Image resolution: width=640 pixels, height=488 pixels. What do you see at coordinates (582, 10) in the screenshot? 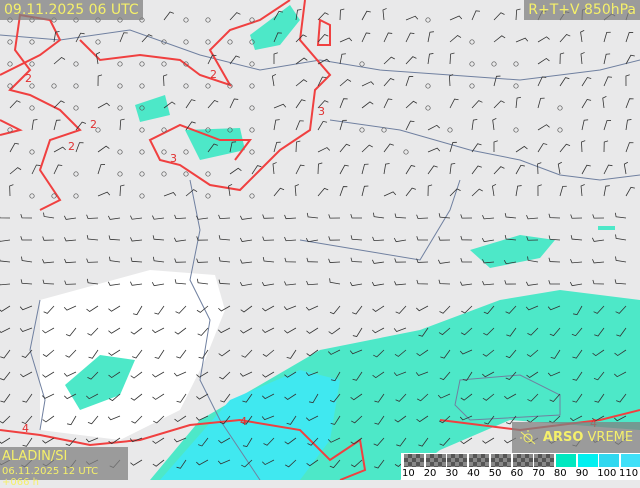
I see `product-label: R+T+V 850hPa` at bounding box center [582, 10].